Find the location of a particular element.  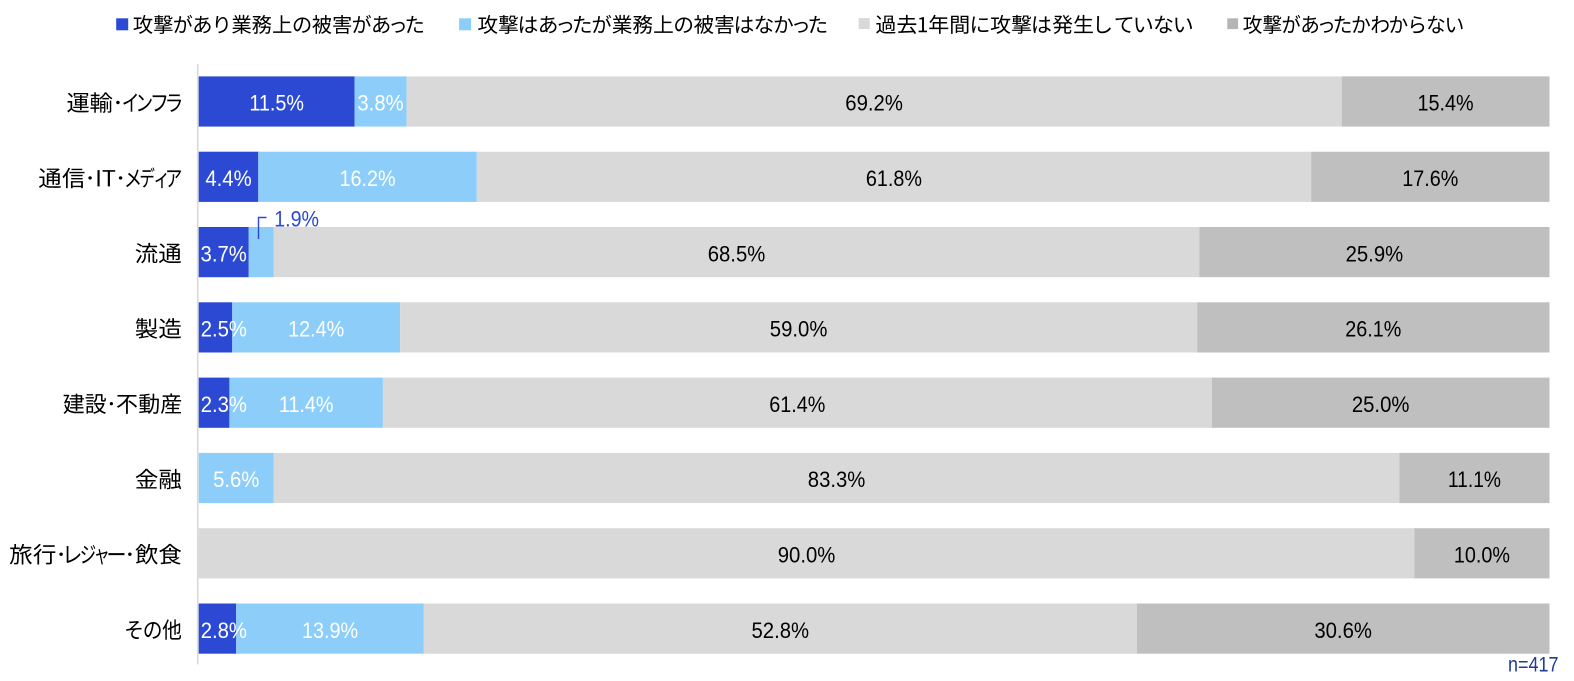

svg-text: 15.4% is located at coordinates (1446, 103).